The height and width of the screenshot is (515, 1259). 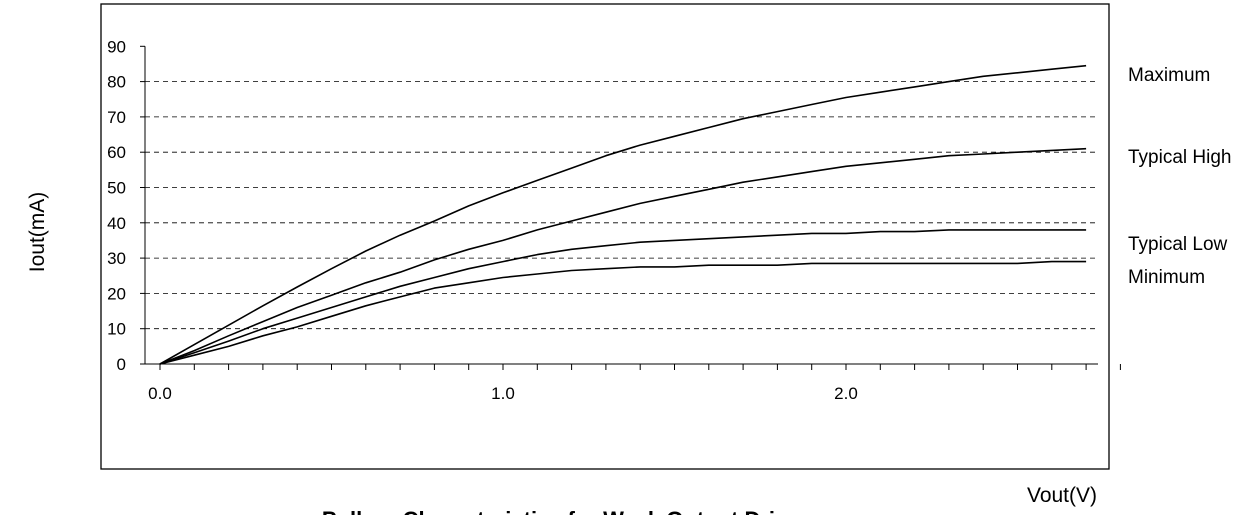 I want to click on x-axis-title: Vout(V), so click(x=1062, y=495).